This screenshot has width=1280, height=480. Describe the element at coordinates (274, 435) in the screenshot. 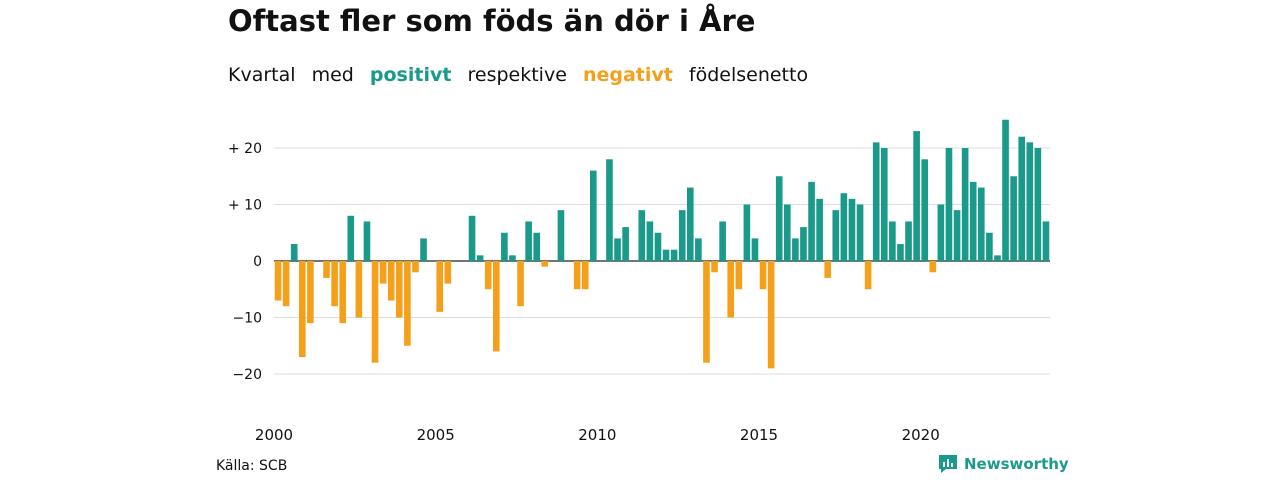

I see `x-tick-label: 2000` at that location.